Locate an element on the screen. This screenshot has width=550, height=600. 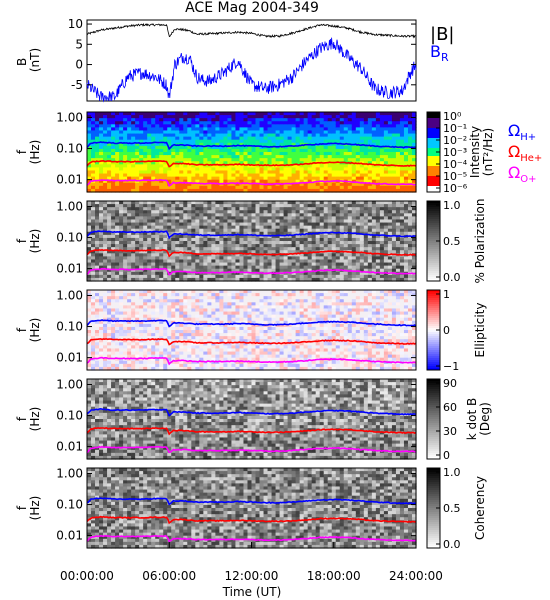
spectral-panel-2: 1.000.100.01f(Hz)1.00.50.0% Polarization is located at coordinates (251, 241).